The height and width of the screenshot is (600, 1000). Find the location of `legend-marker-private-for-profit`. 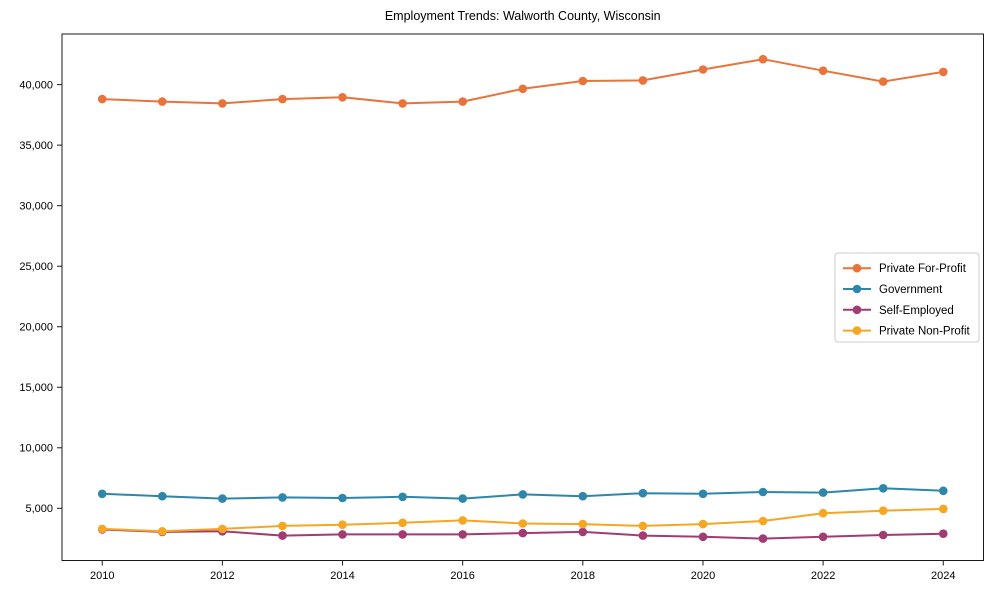

legend-marker-private-for-profit is located at coordinates (857, 268).